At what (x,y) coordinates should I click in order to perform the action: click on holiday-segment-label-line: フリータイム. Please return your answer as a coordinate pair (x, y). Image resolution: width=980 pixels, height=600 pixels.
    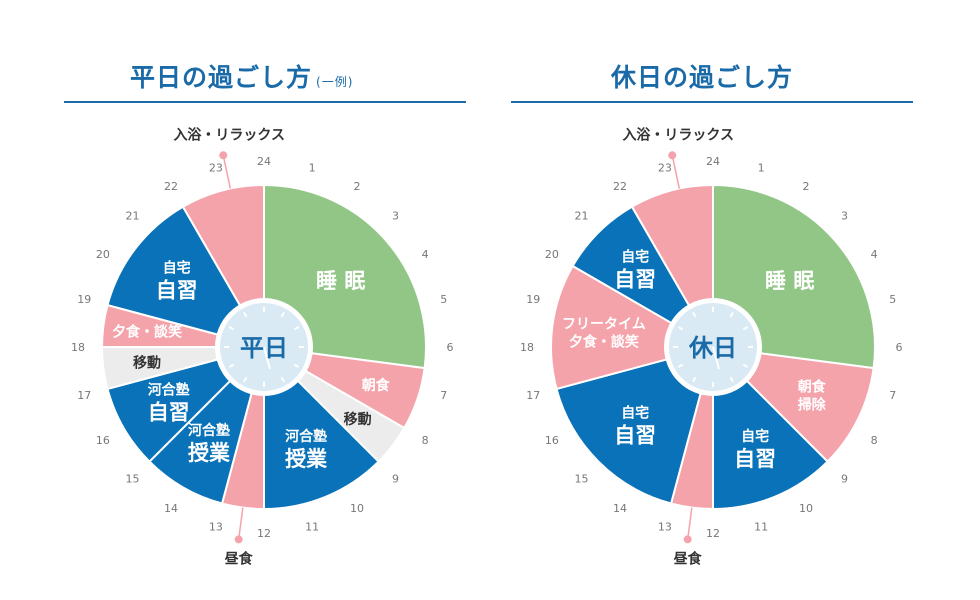
    Looking at the image, I should click on (604, 325).